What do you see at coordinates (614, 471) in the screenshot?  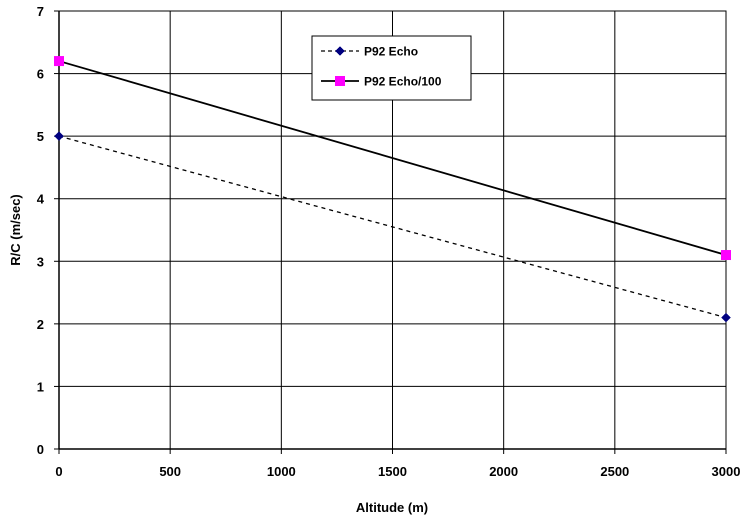 I see `x-tick-label: 2500` at bounding box center [614, 471].